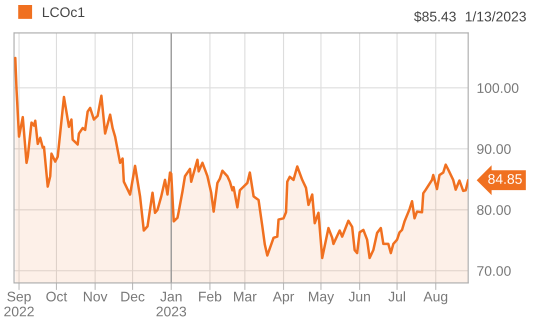  Describe the element at coordinates (359, 297) in the screenshot. I see `x-tick-label: Jun` at that location.